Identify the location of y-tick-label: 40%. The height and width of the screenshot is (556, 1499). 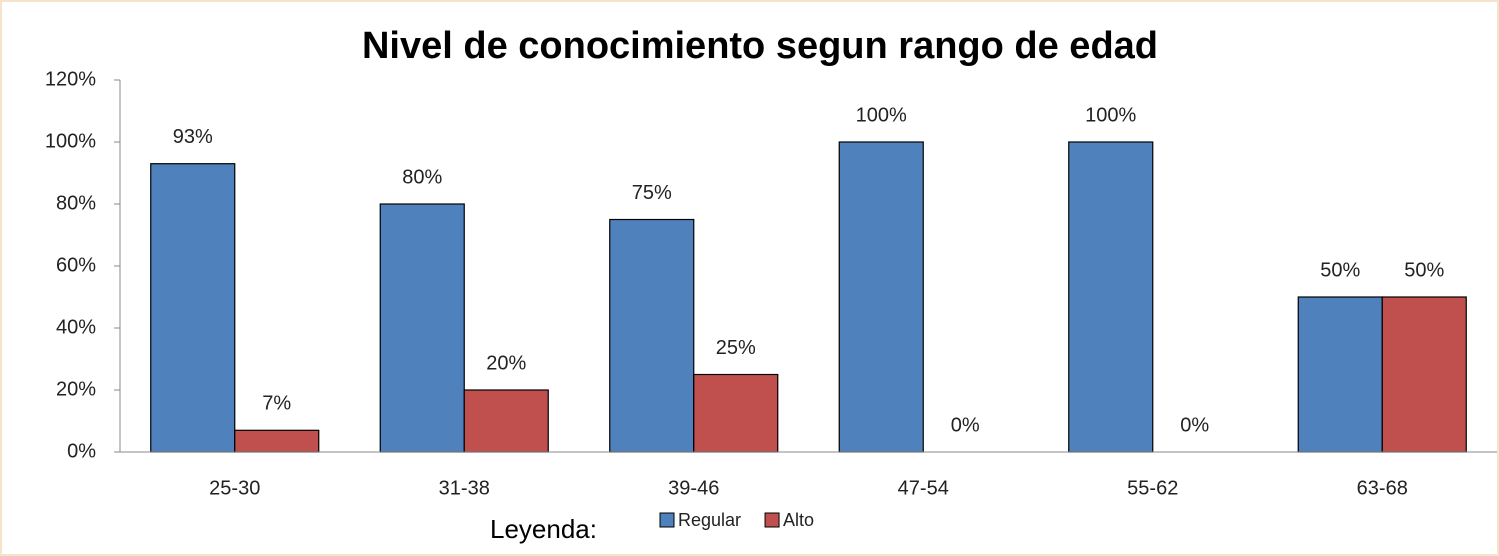
(76, 327).